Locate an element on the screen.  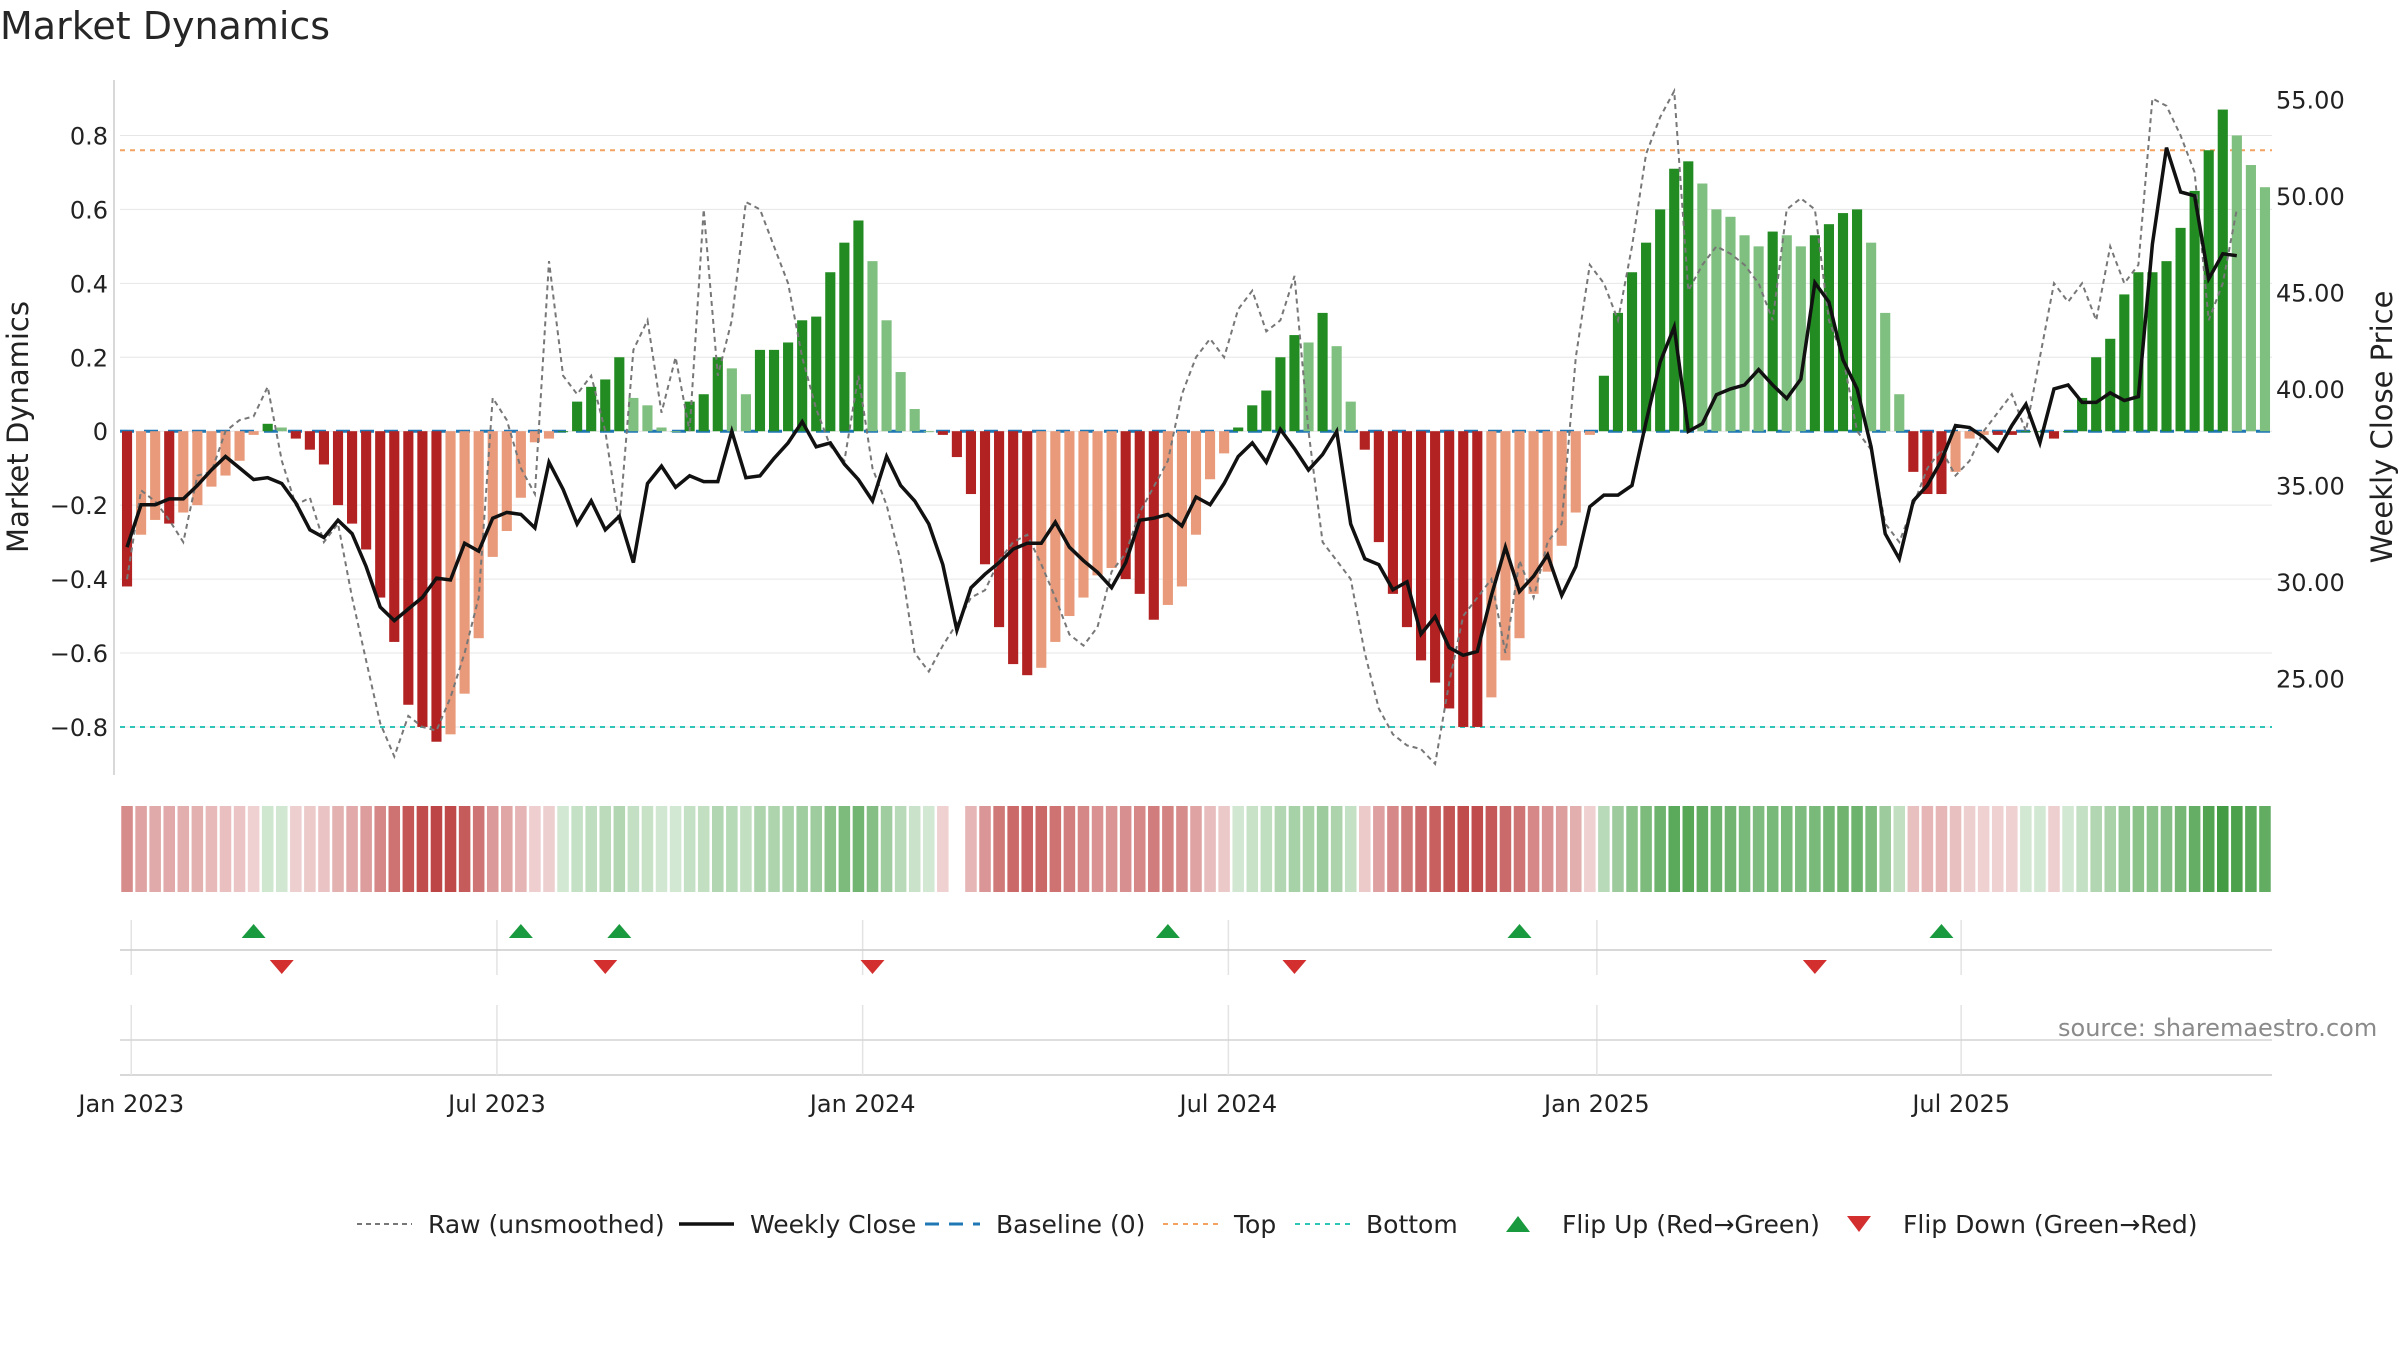
legend-item-raw: Raw (unsmoothed) is located at coordinates (511, 1224).